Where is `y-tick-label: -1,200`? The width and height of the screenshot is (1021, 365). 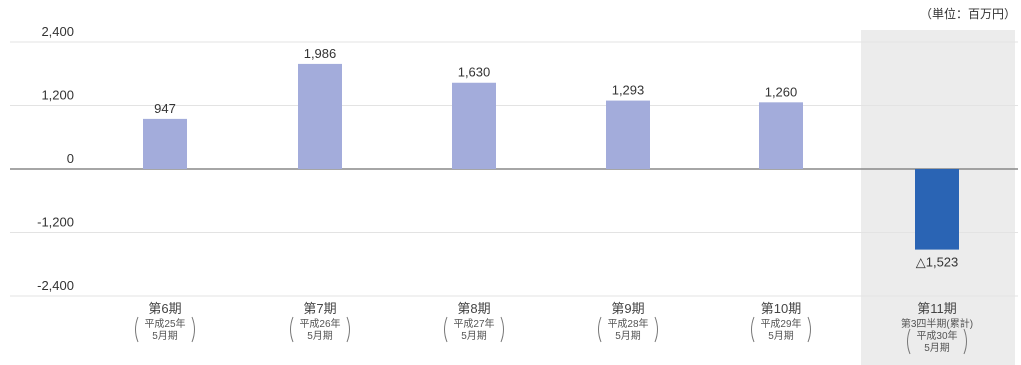
y-tick-label: -1,200 is located at coordinates (55, 222).